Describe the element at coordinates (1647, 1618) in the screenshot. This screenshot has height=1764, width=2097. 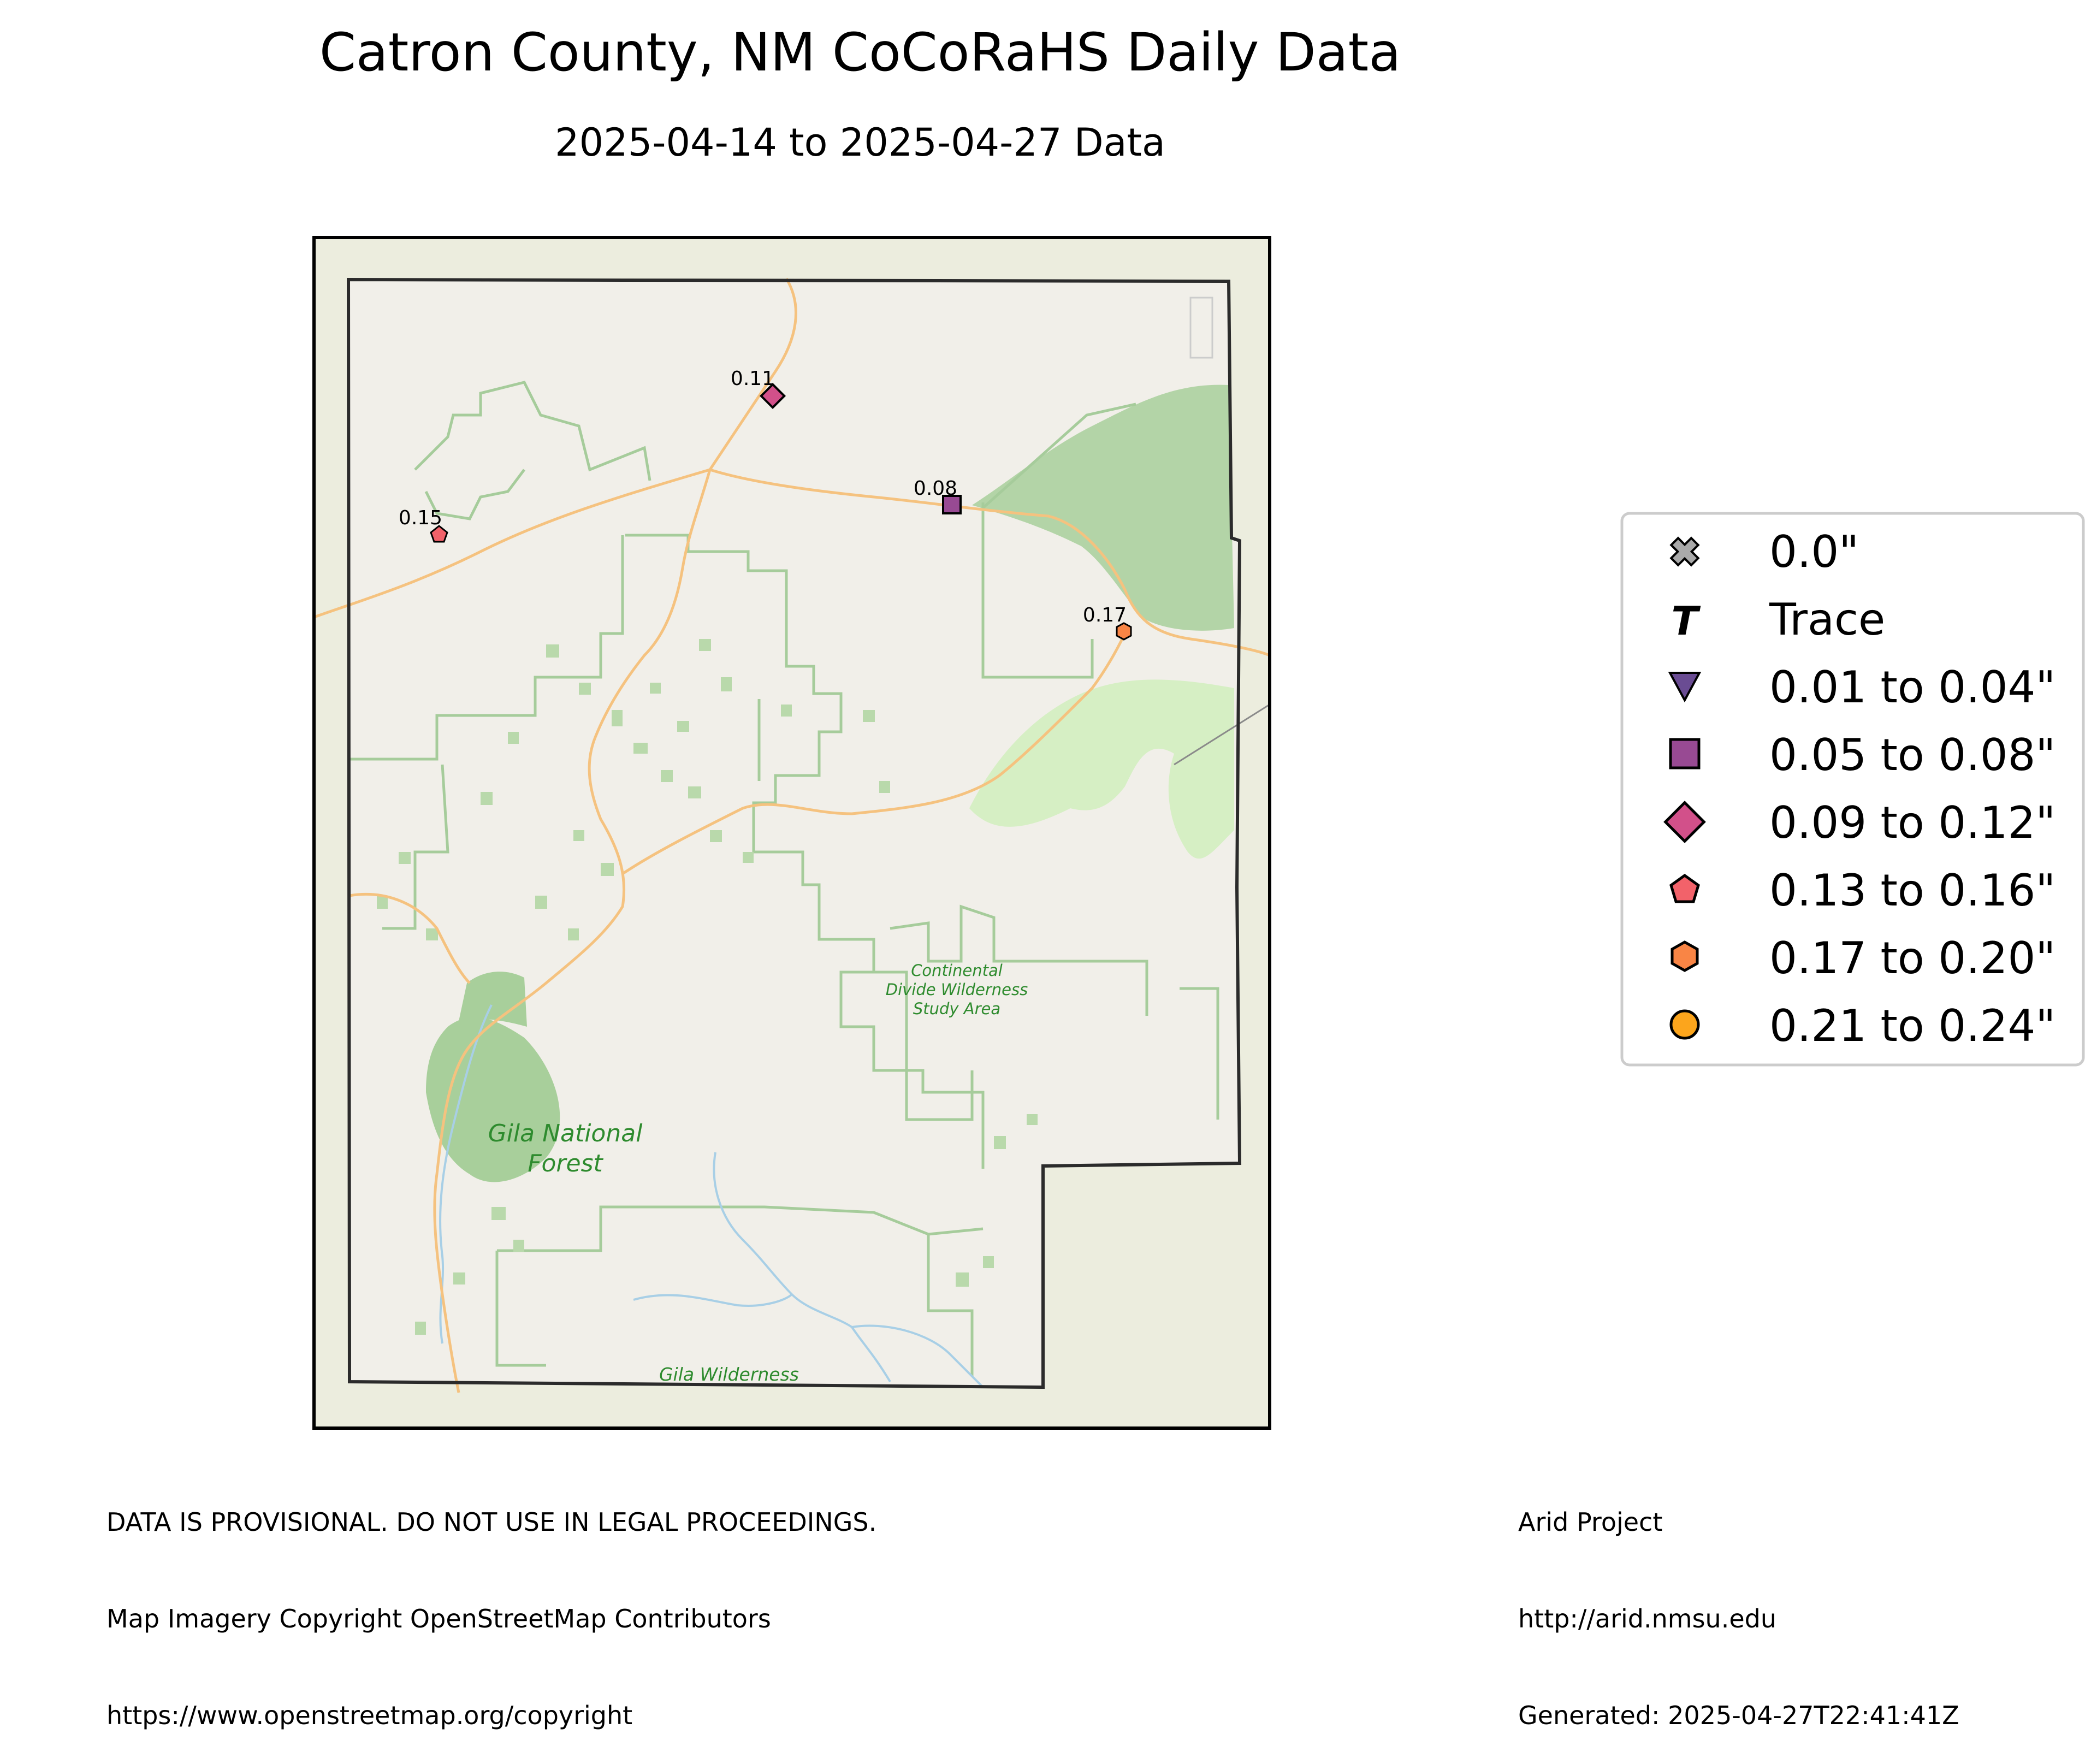
I see `footer-right-line-2: http://arid.nmsu.edu` at that location.